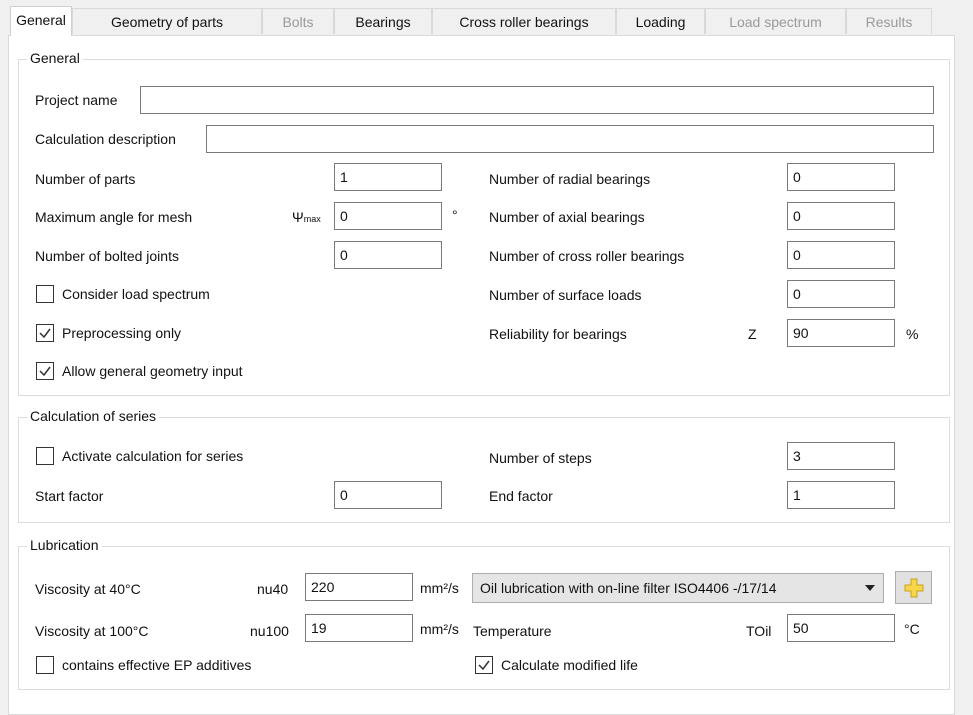  Describe the element at coordinates (93, 416) in the screenshot. I see `group-title: Calculation of series` at that location.